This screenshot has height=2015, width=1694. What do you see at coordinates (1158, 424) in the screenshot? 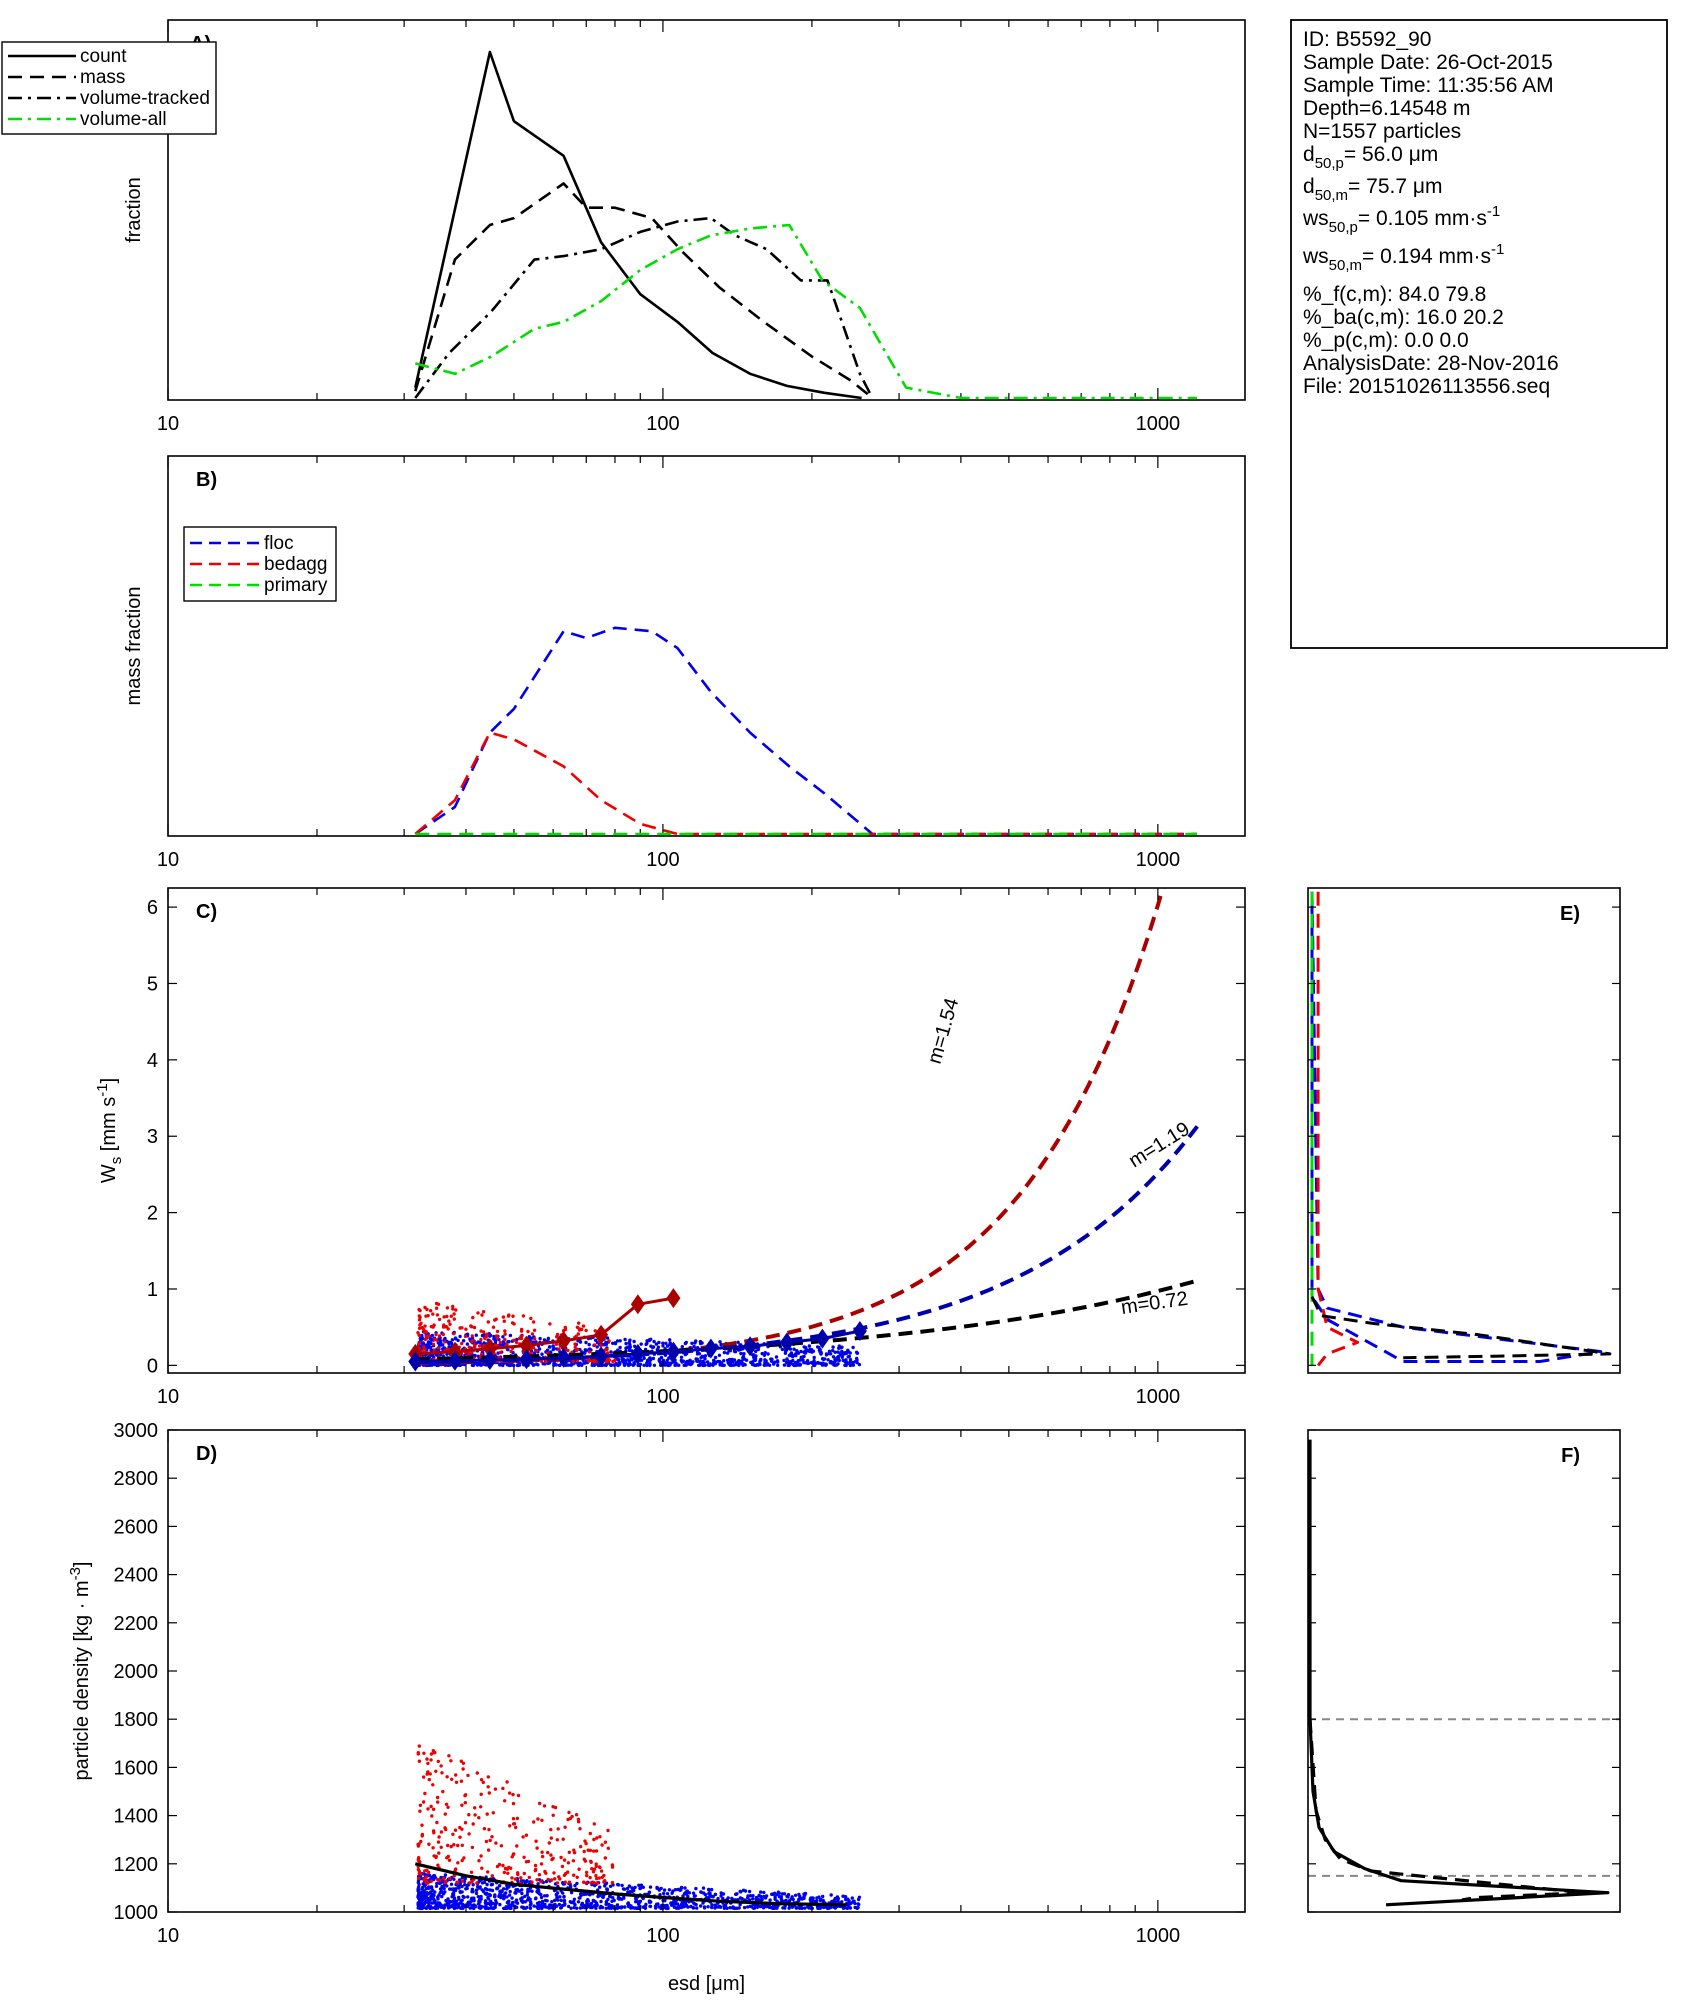
I see `panel-a-x-tick-label: 1000` at bounding box center [1158, 424].